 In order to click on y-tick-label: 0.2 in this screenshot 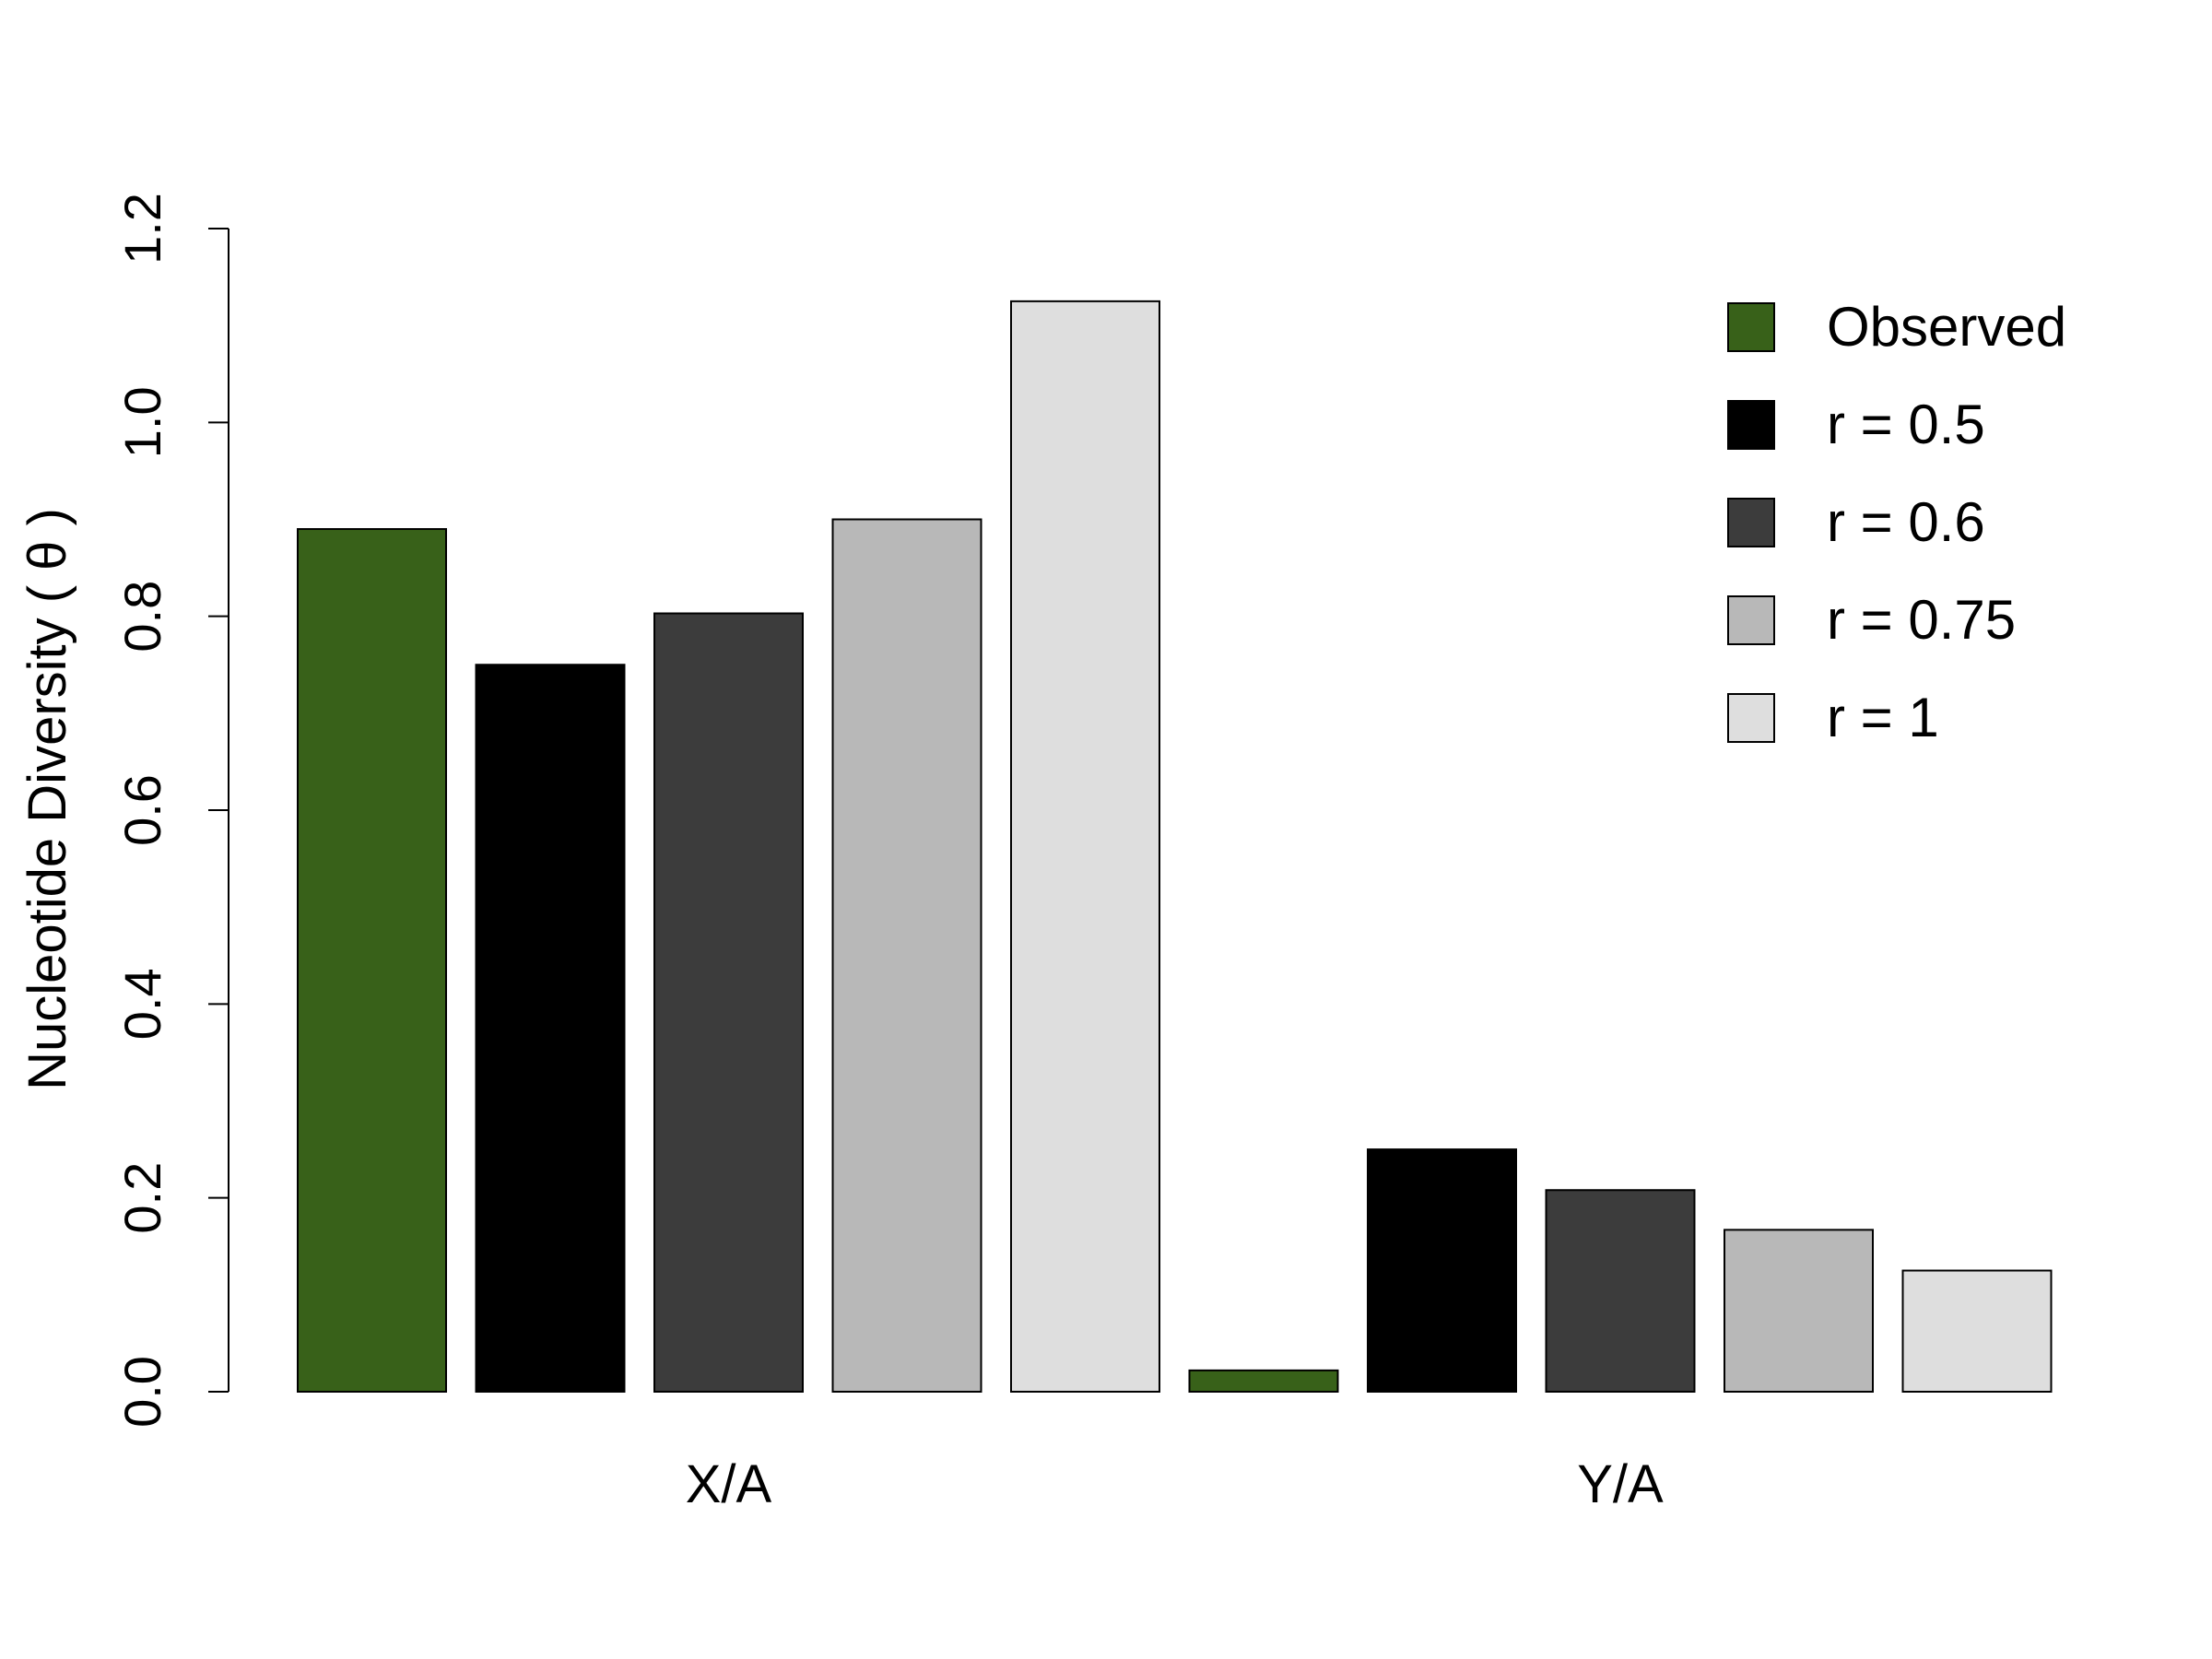, I will do `click(142, 1198)`.